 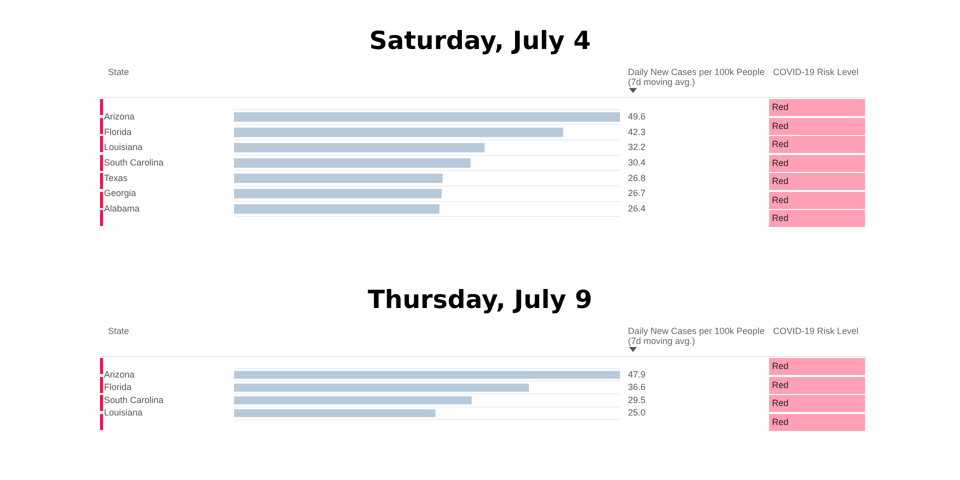 What do you see at coordinates (637, 117) in the screenshot?
I see `data-label: 49.6` at bounding box center [637, 117].